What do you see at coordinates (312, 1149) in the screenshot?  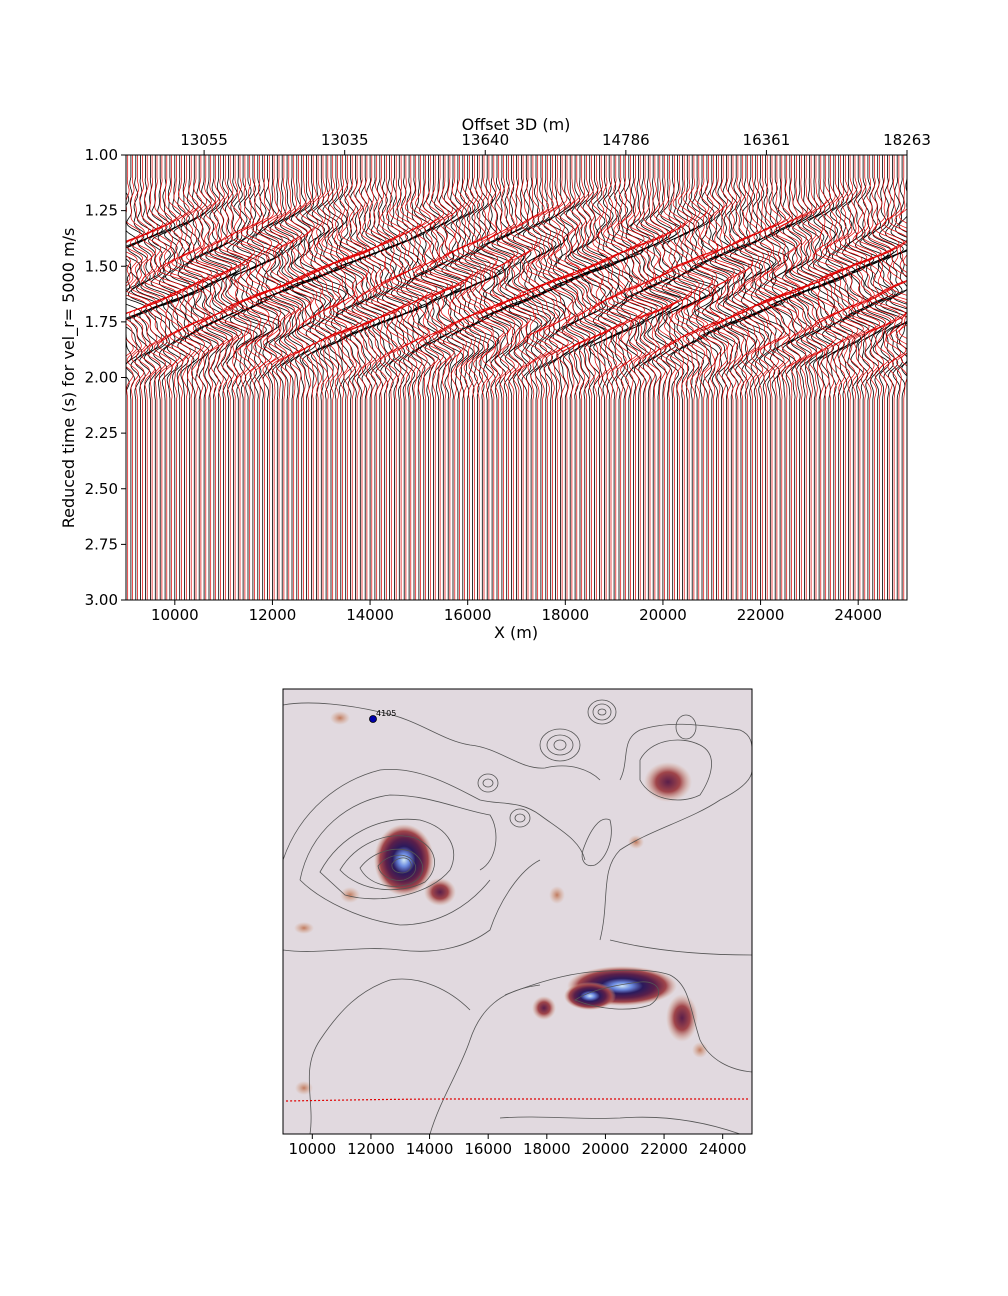 I see `map-x-tick-label: 10000` at bounding box center [312, 1149].